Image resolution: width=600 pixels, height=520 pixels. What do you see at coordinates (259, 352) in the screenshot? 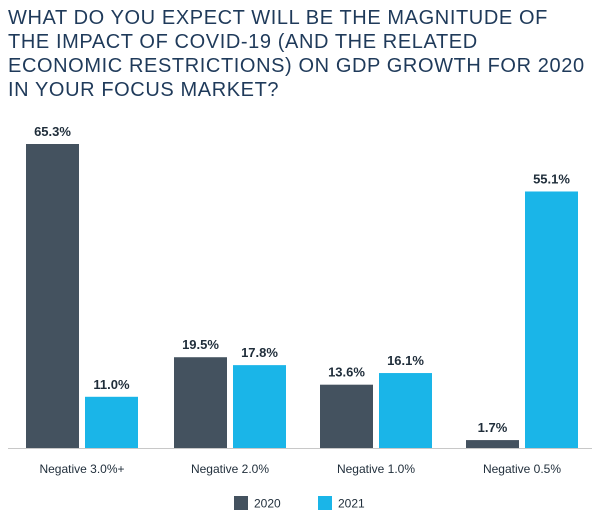
I see `data-label-2021-2: 17.8%` at bounding box center [259, 352].